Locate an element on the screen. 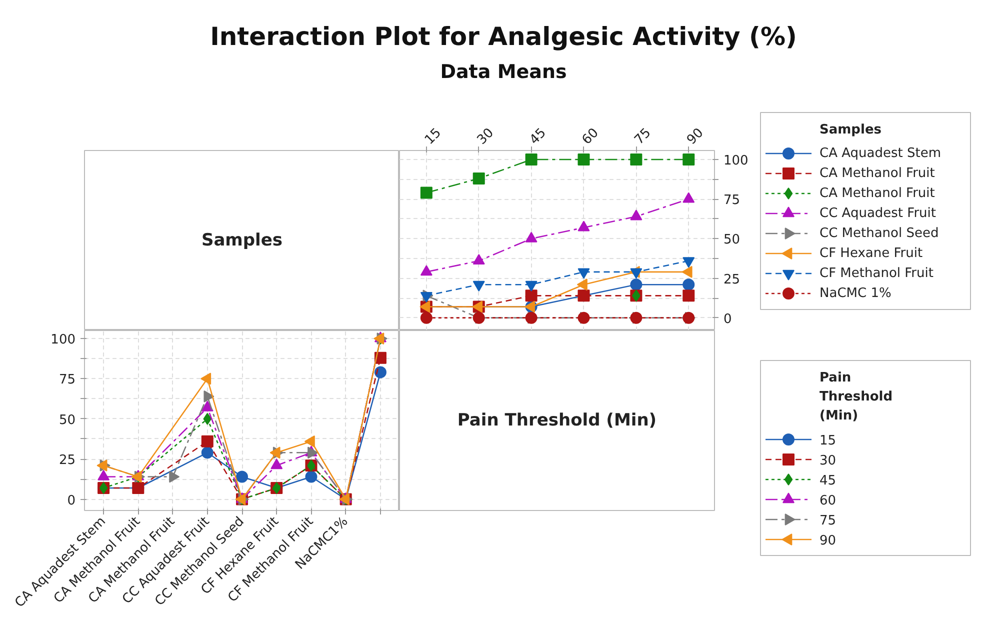  chart-title: Interaction Plot for Analgesic Activity (%) is located at coordinates (503, 37).